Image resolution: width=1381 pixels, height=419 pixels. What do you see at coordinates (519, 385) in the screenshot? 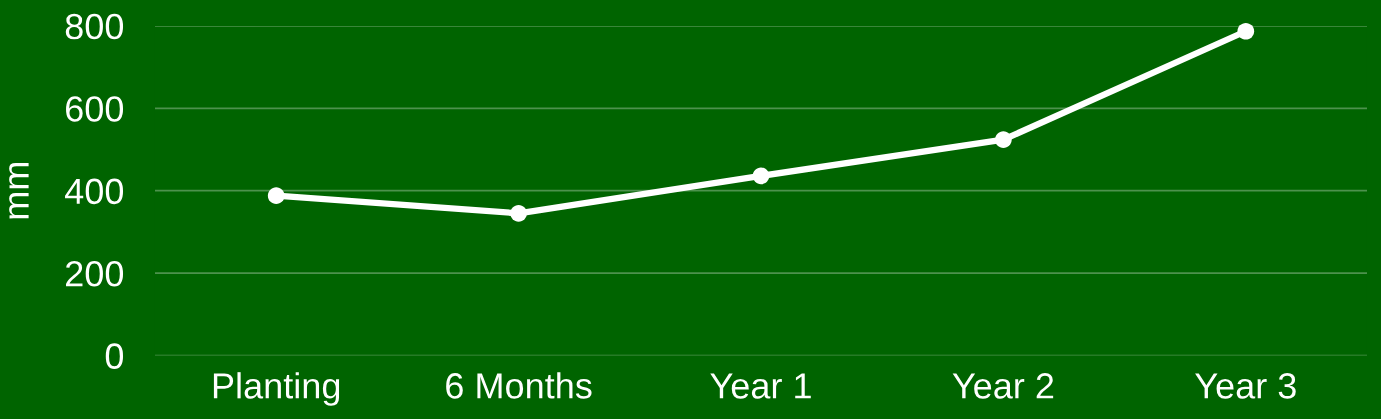
I see `x-tick-label: 6 Months` at bounding box center [519, 385].